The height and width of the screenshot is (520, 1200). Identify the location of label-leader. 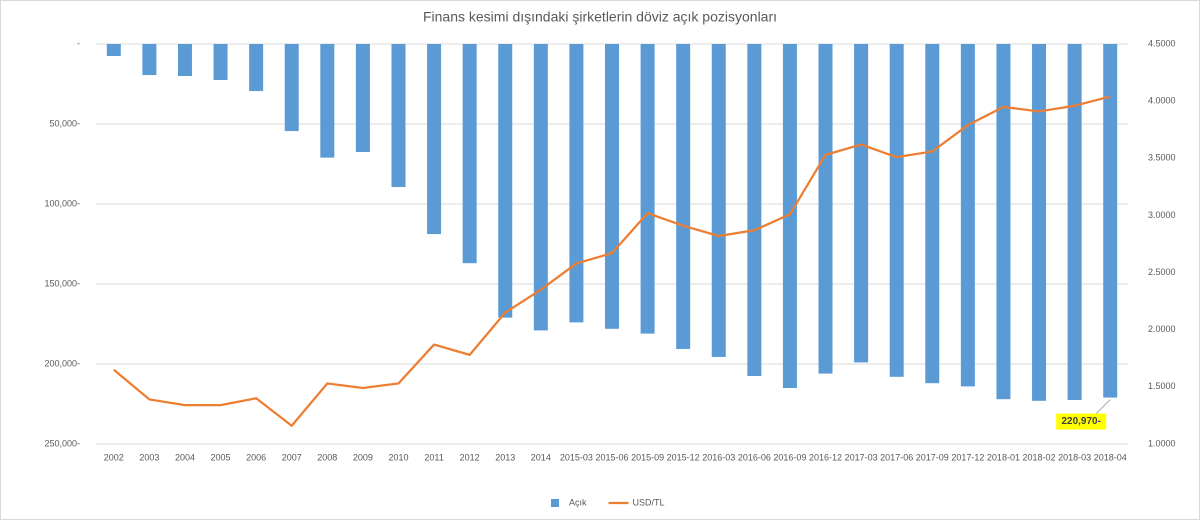
(1103, 406).